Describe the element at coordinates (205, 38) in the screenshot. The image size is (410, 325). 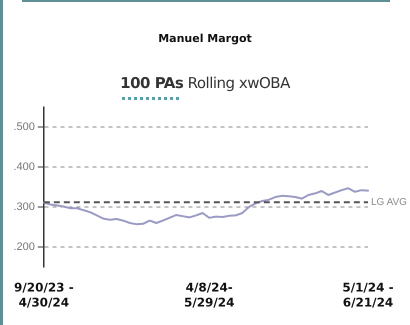
I see `chart-title: Manuel Margot` at that location.